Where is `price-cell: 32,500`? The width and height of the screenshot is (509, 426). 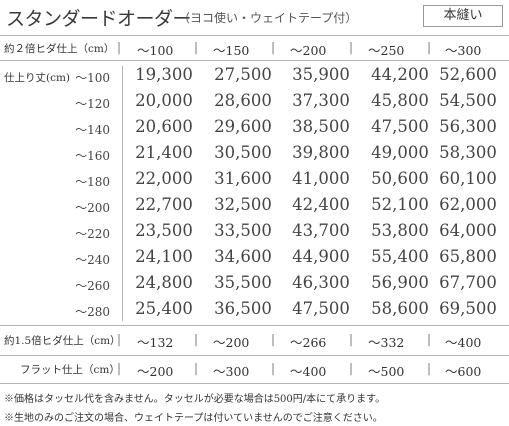
price-cell: 32,500 is located at coordinates (243, 204).